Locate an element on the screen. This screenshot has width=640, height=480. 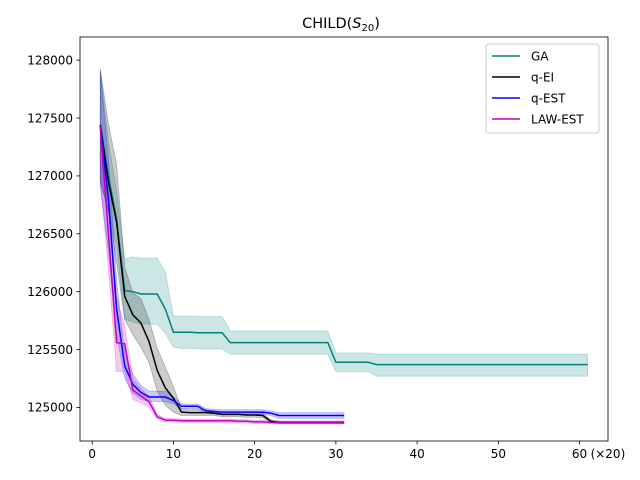
y-tick-label: 127500 is located at coordinates (50, 118).